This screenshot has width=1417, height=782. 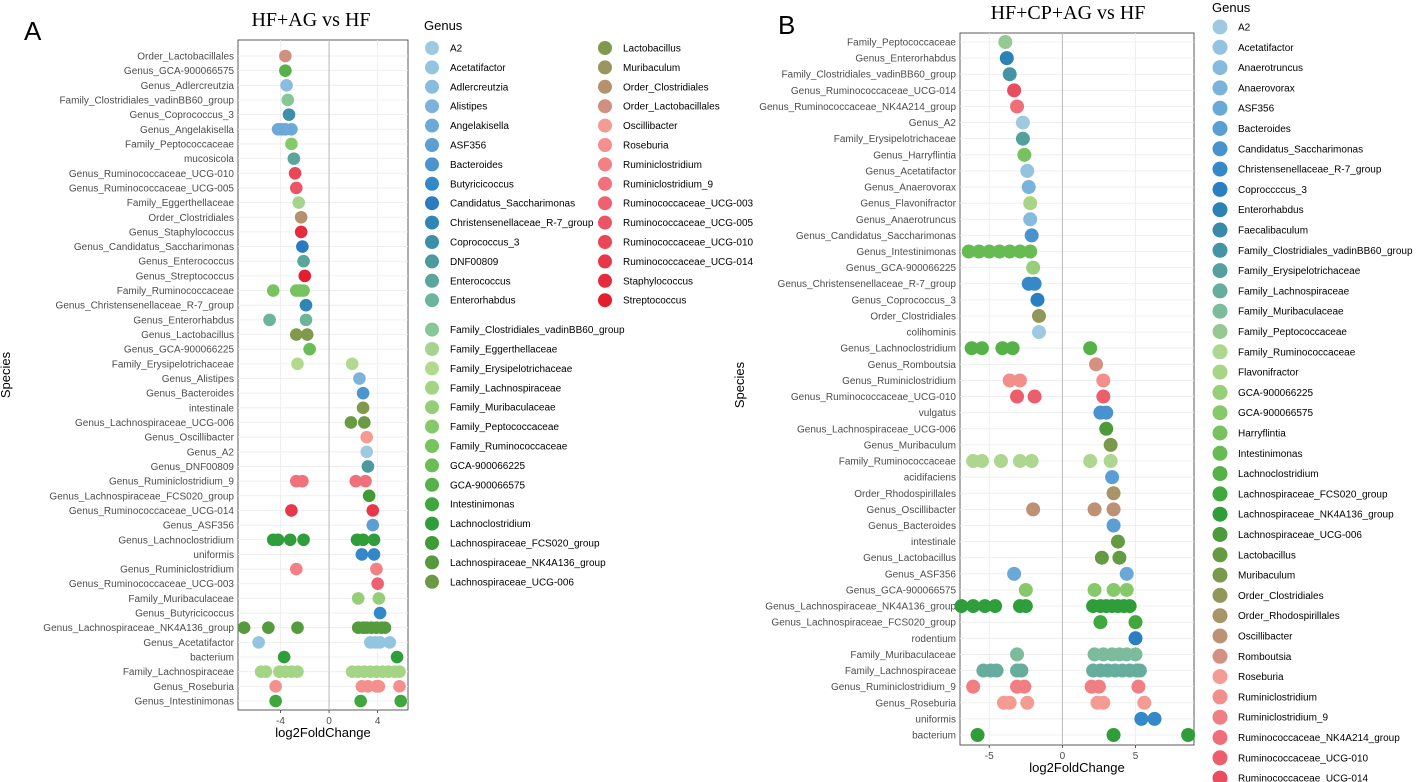 What do you see at coordinates (857, 107) in the screenshot?
I see `y-tick-label: Genus_Ruminococcaceae_NK4A214_group` at bounding box center [857, 107].